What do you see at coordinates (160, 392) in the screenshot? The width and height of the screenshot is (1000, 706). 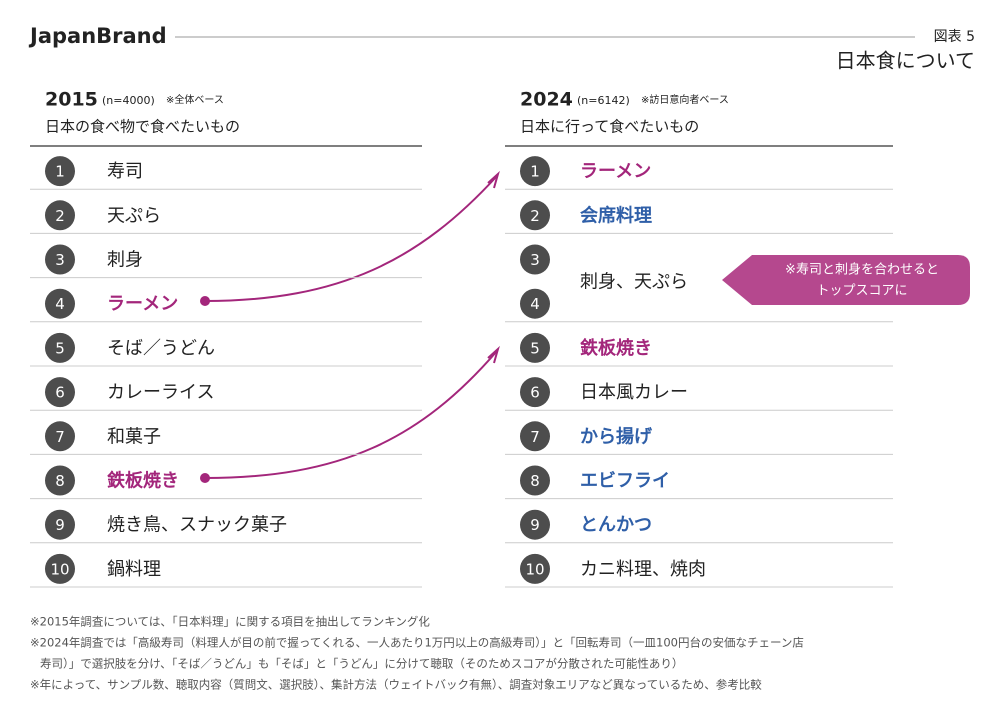 I see `item-label: カレーライス` at bounding box center [160, 392].